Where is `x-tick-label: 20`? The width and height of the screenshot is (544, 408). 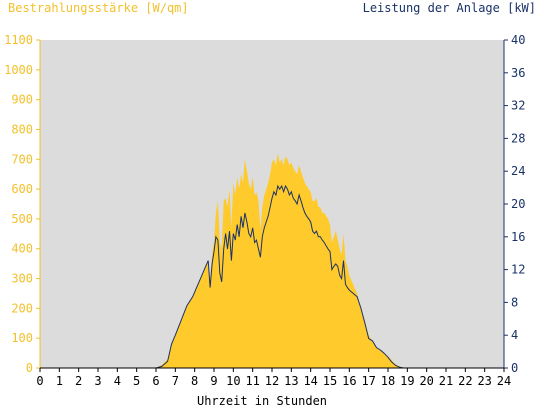 x-tick-label: 20 is located at coordinates (426, 381).